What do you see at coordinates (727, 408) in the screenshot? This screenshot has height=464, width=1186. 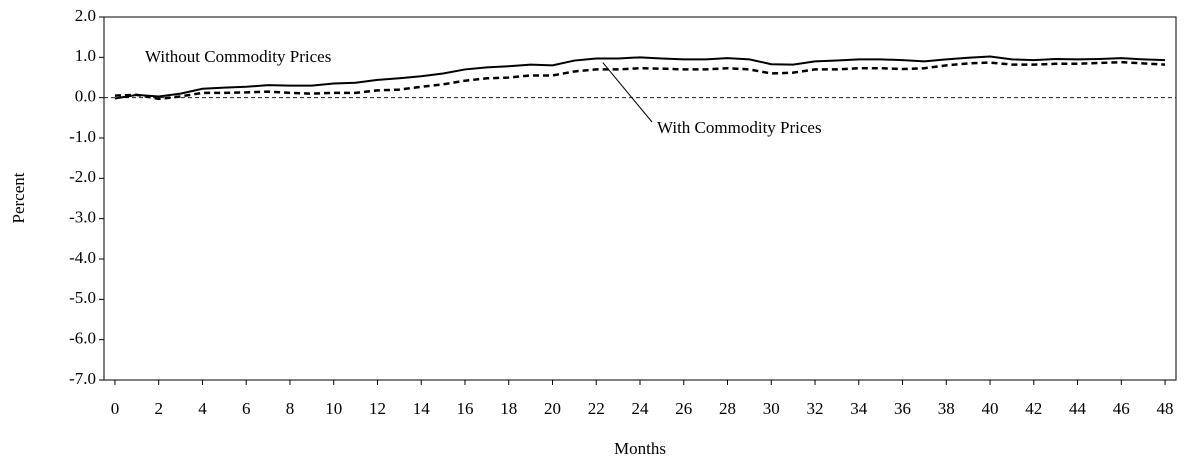 I see `x-tick-label: 28` at bounding box center [727, 408].